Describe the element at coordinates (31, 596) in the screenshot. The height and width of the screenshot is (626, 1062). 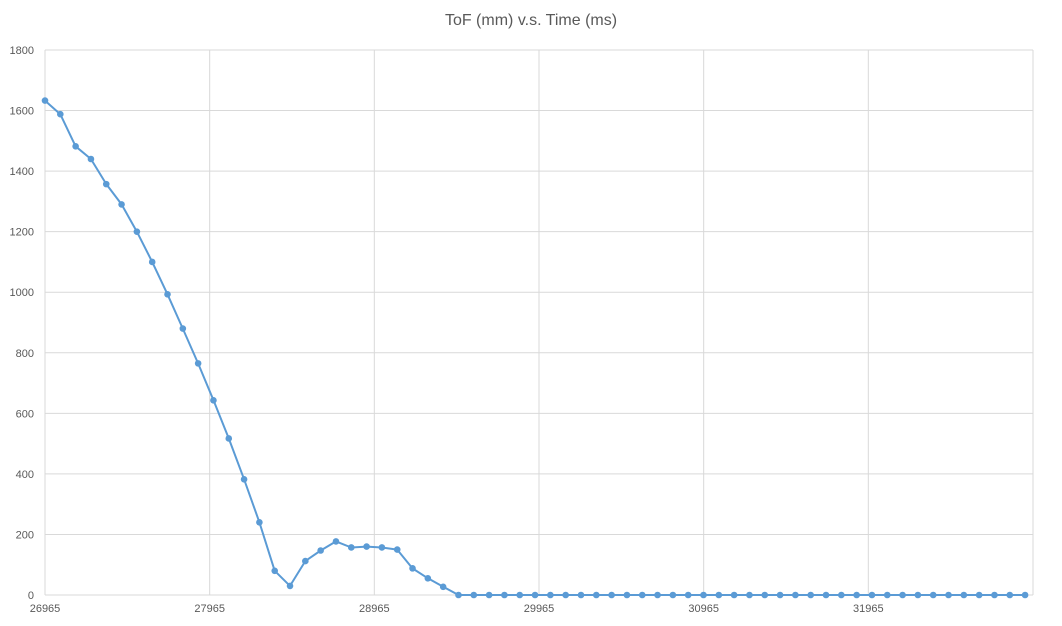
I see `y-tick-label: 0` at that location.